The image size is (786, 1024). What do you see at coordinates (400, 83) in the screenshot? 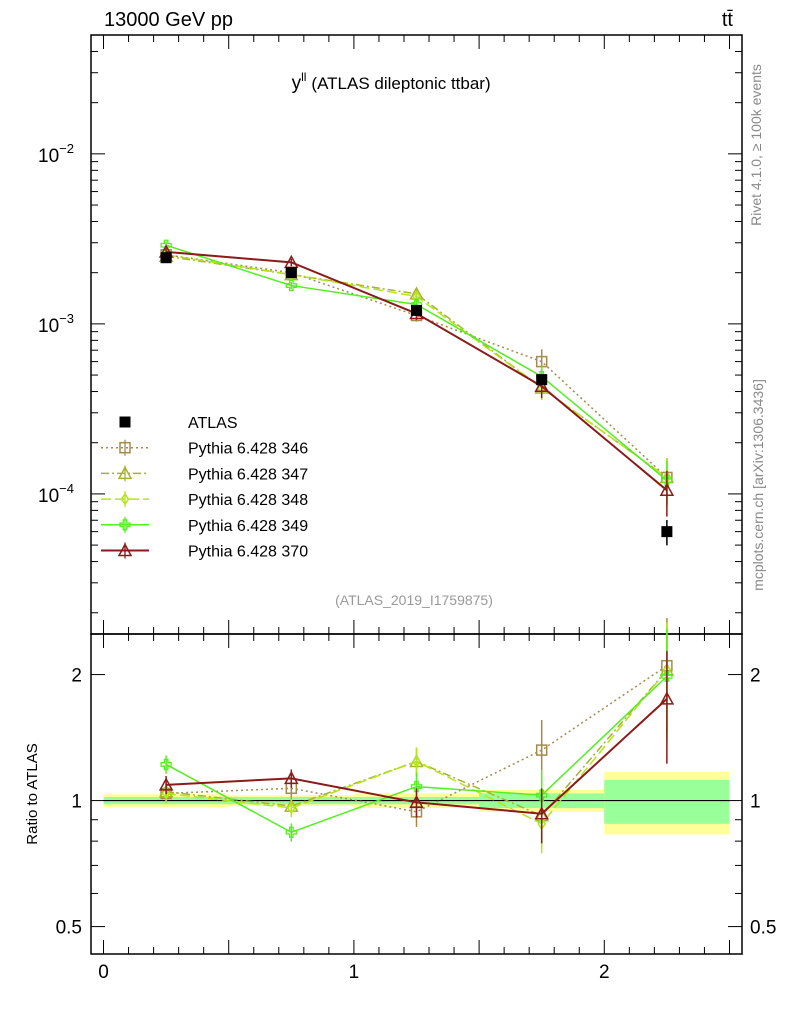
I see `chart-subtitle: (ATLAS dileptonic ttbar)` at bounding box center [400, 83].